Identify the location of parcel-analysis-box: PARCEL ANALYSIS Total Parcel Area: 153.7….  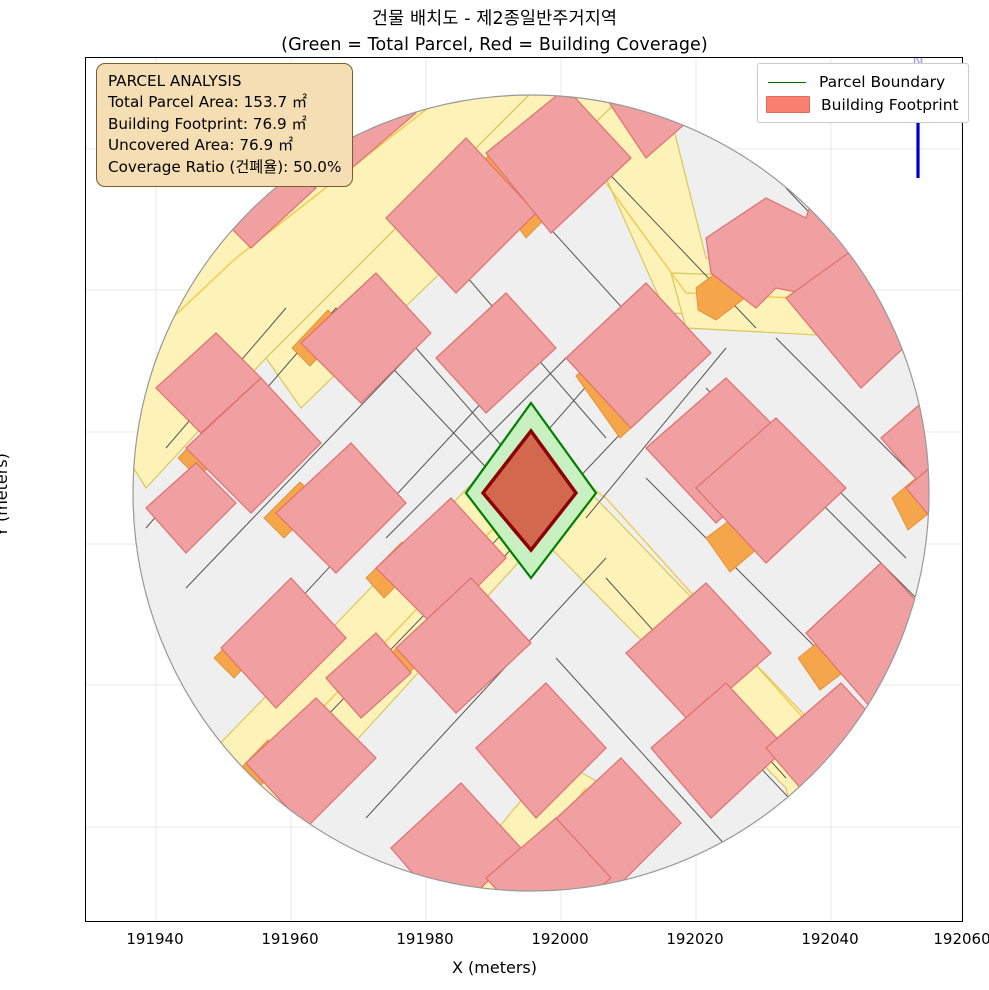
(225, 125).